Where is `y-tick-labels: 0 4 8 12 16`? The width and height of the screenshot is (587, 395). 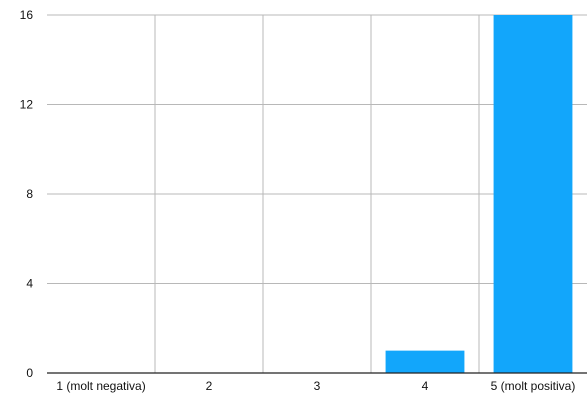 y-tick-labels: 0 4 8 12 16 is located at coordinates (27, 194).